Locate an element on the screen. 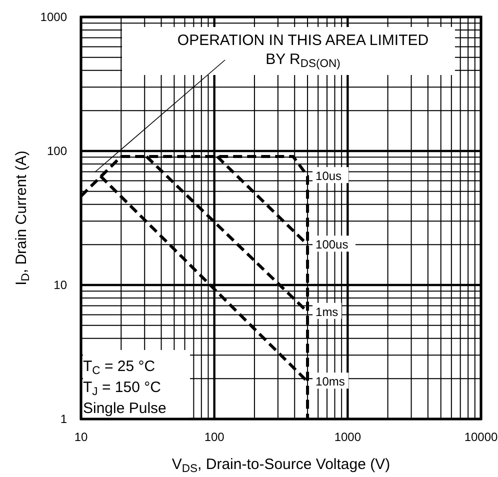 The image size is (498, 477). y-tick-label: 10 is located at coordinates (61, 285).